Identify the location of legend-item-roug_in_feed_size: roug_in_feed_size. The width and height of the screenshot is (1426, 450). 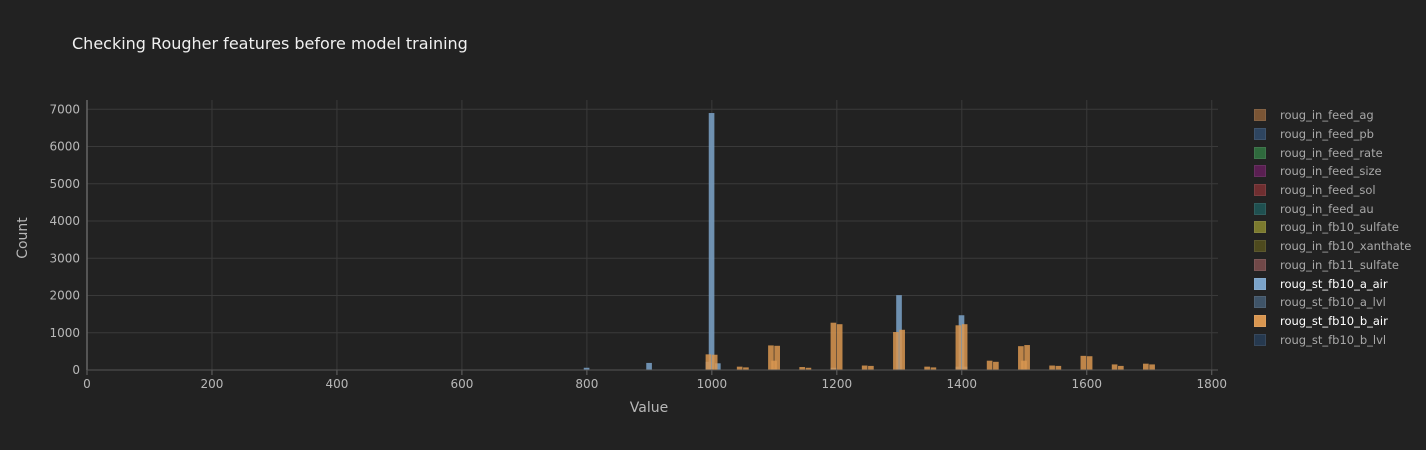
(1332, 171).